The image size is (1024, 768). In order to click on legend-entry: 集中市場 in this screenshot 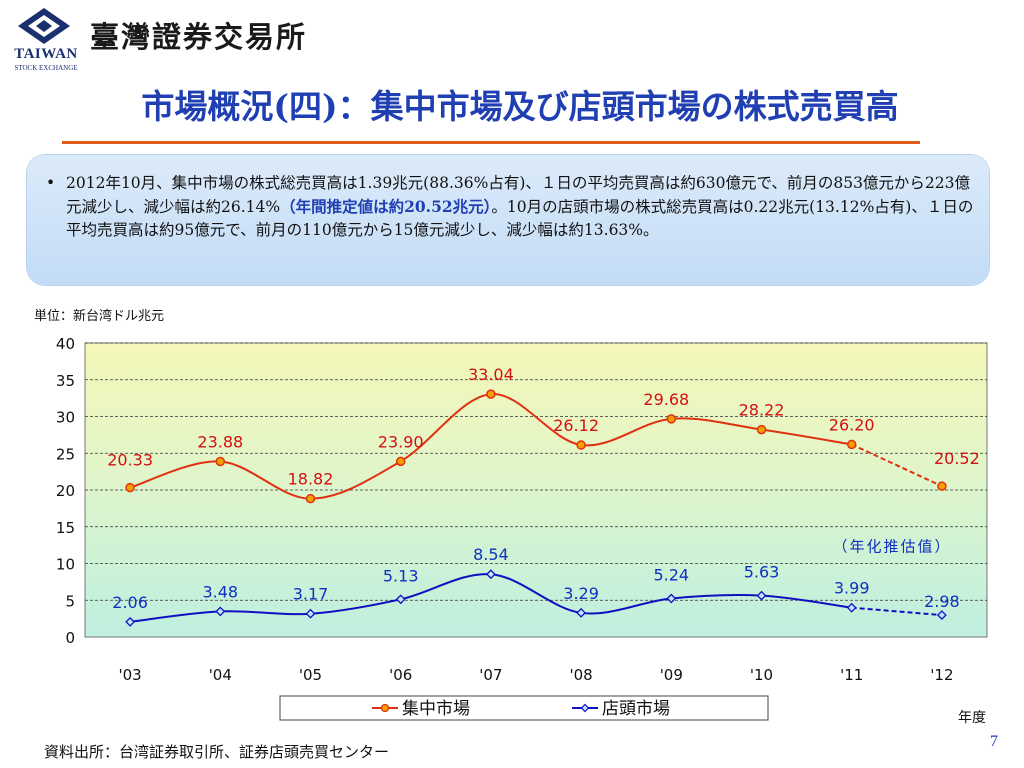, I will do `click(436, 709)`.